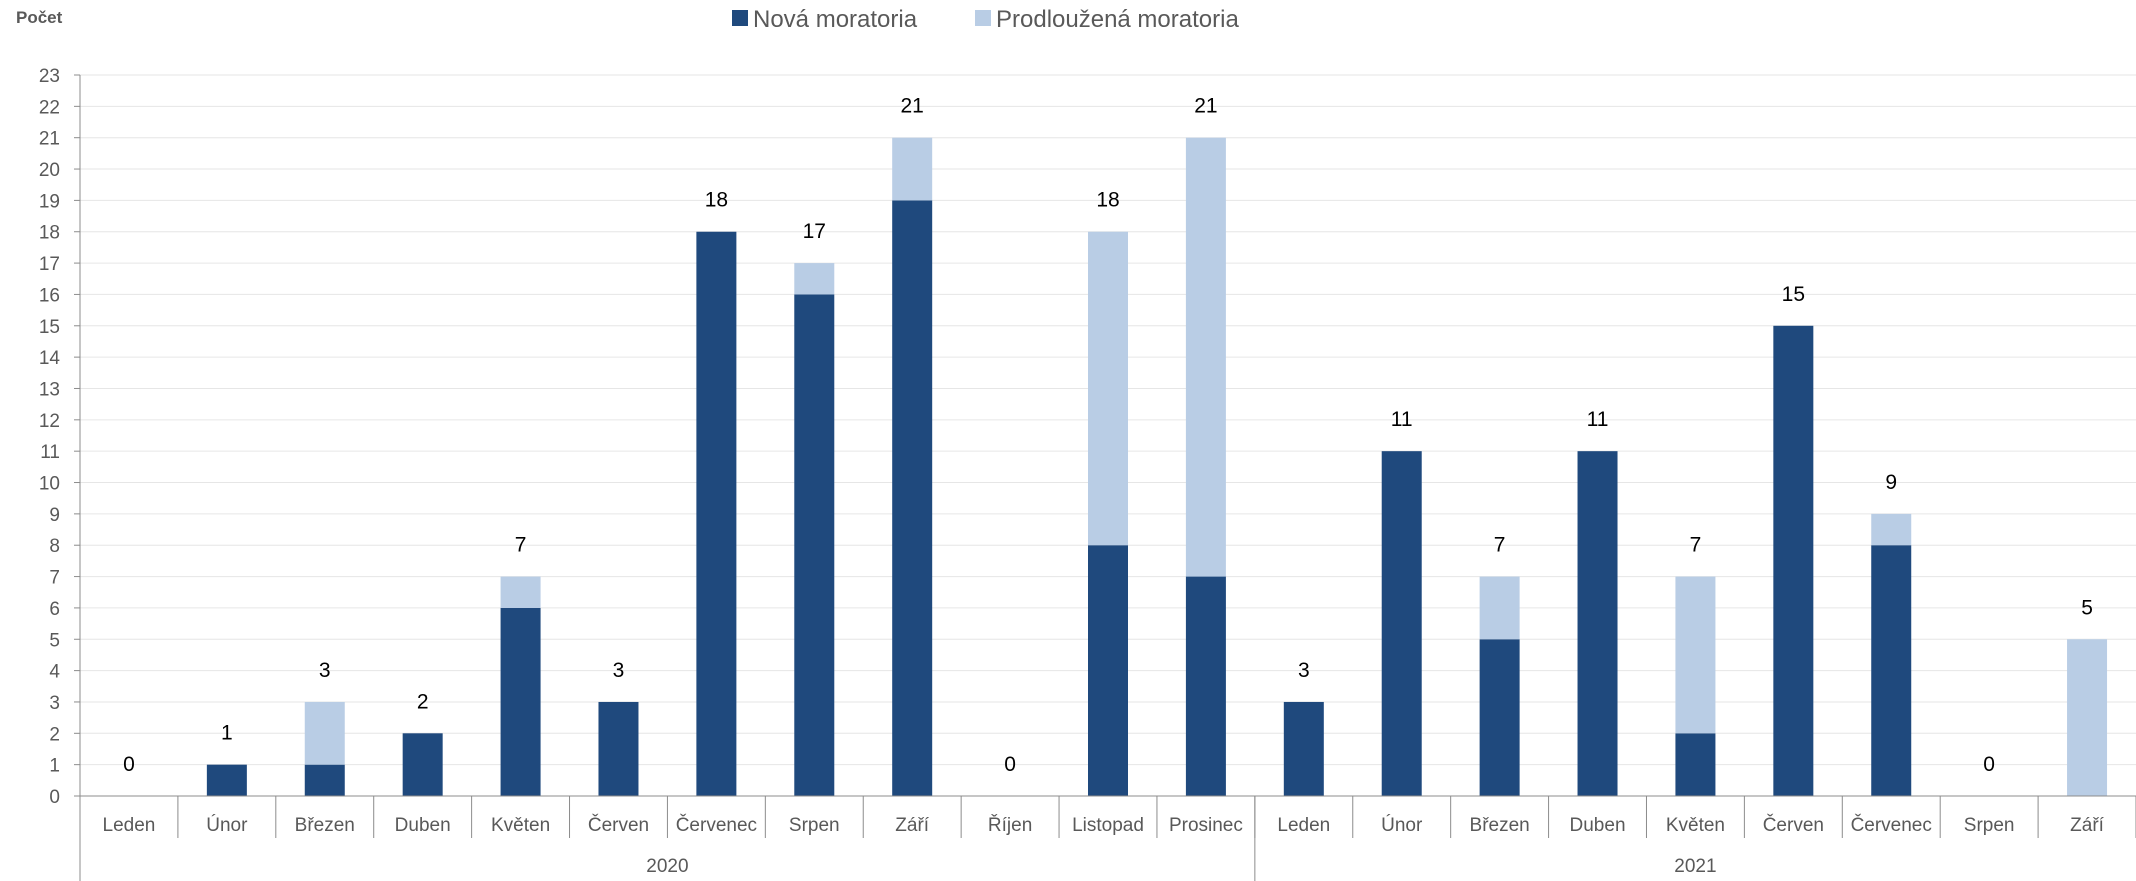 The image size is (2136, 881). I want to click on y-tick-label: 2, so click(54, 734).